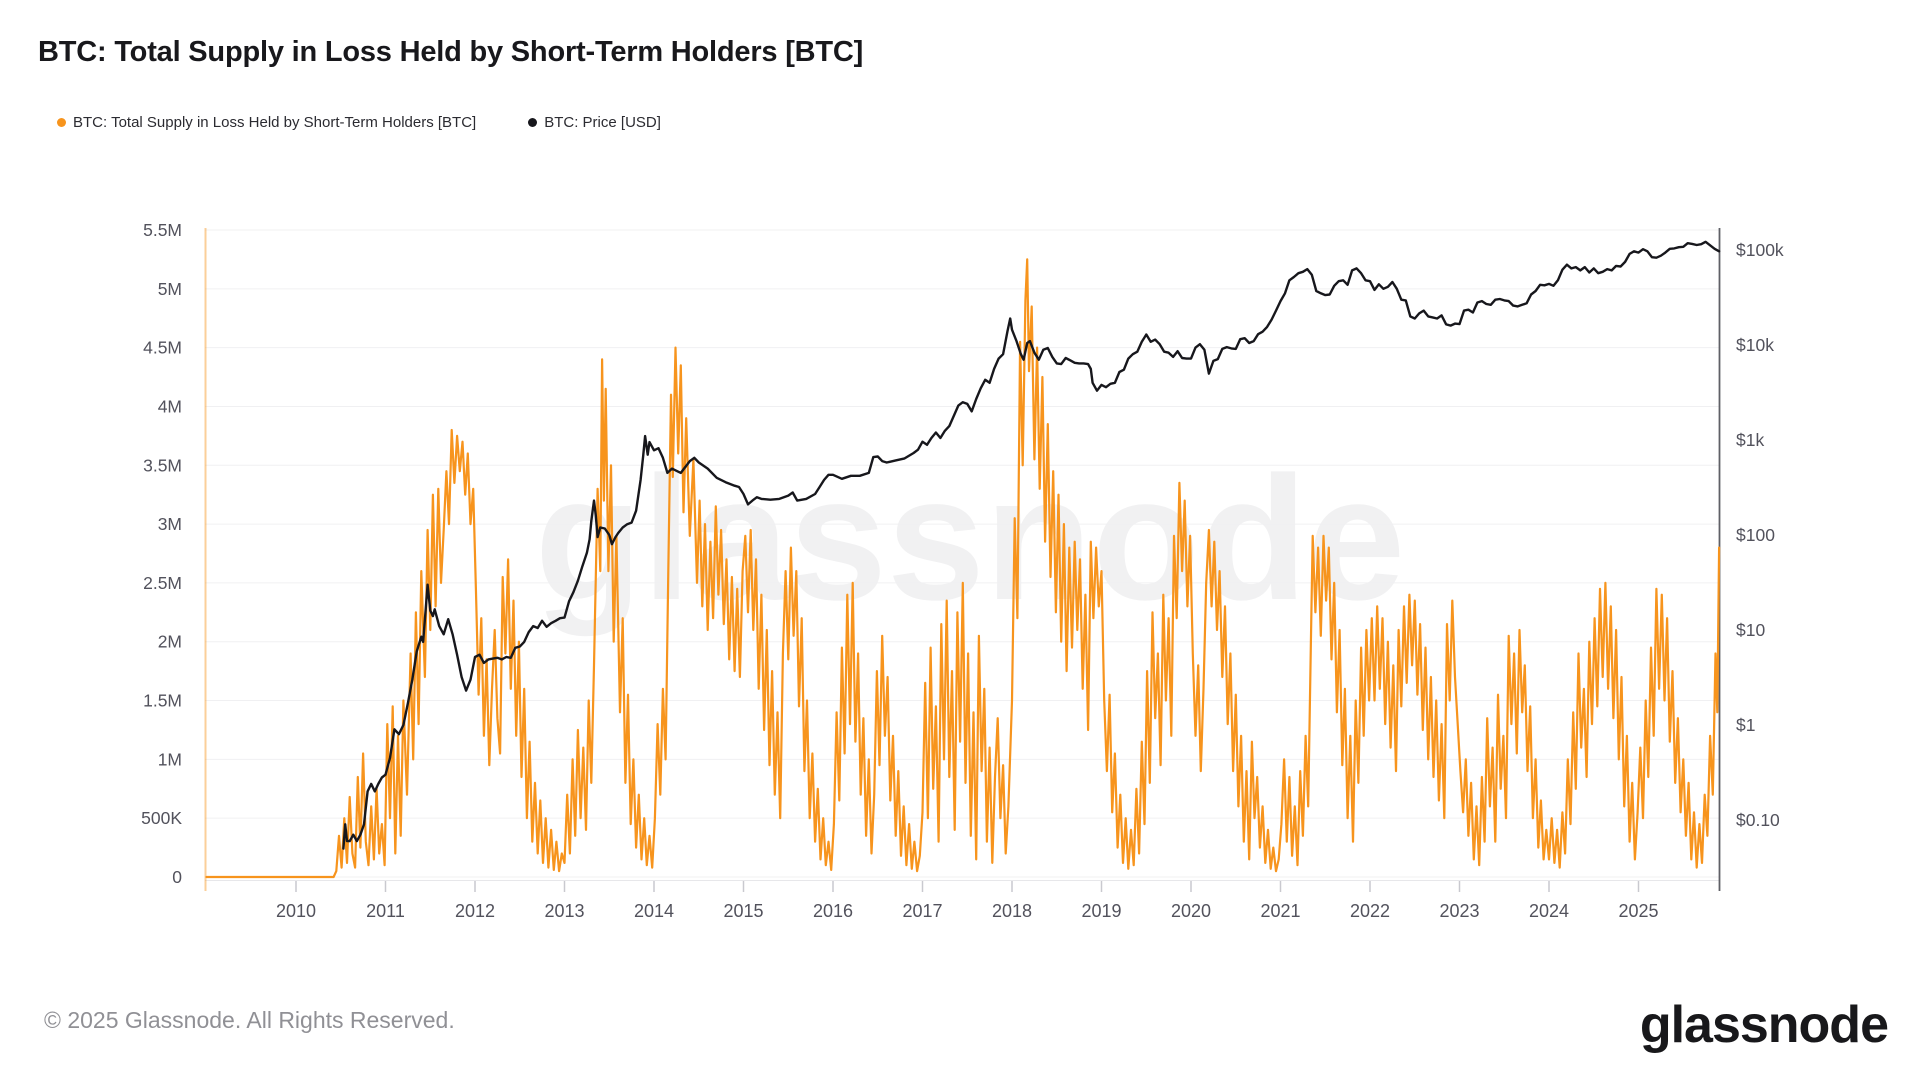 This screenshot has height=1080, width=1920. Describe the element at coordinates (170, 289) in the screenshot. I see `y-left-tick-label: 5M` at that location.